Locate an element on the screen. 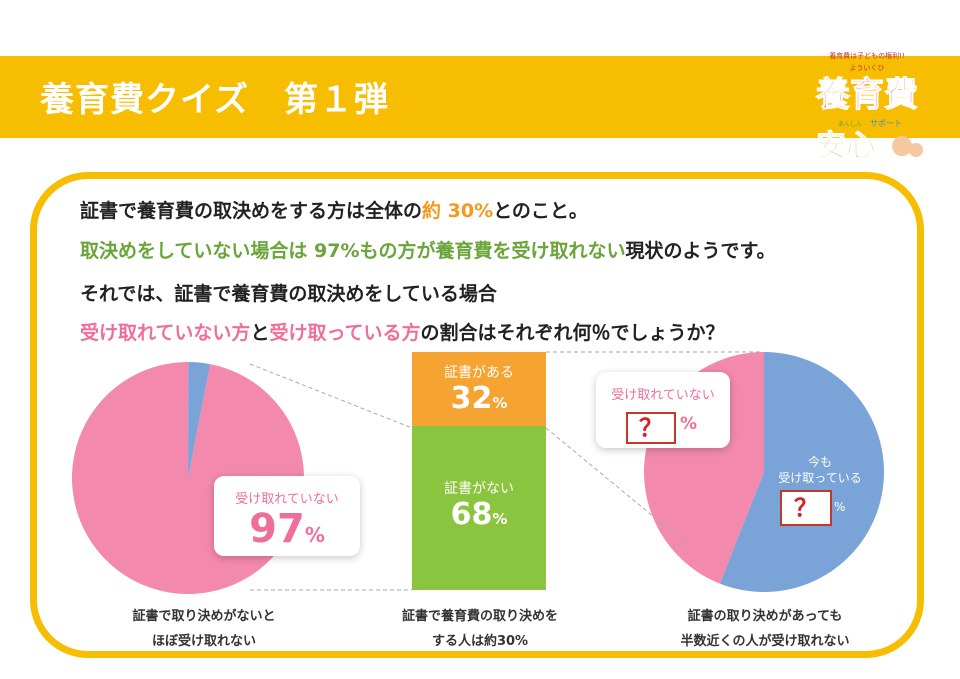 The image size is (960, 679). caption-right: 証書の取り決めがあっても 半数近くの人が受け取れない is located at coordinates (765, 629).